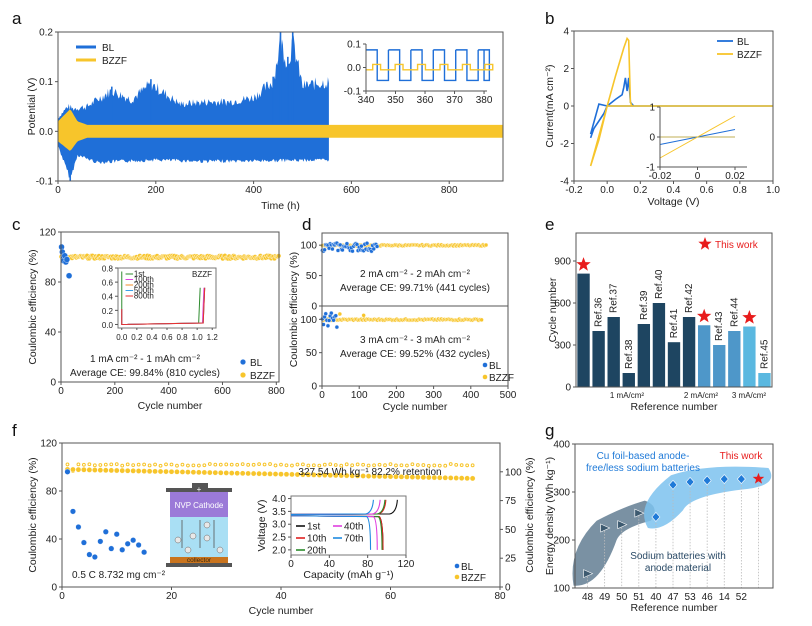  I want to click on anode-point, so click(605, 528).